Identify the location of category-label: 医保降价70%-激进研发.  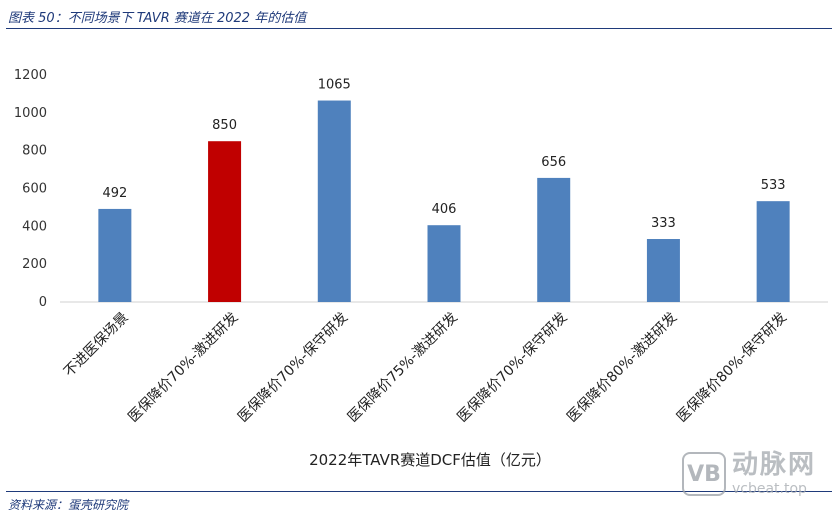
(183, 367).